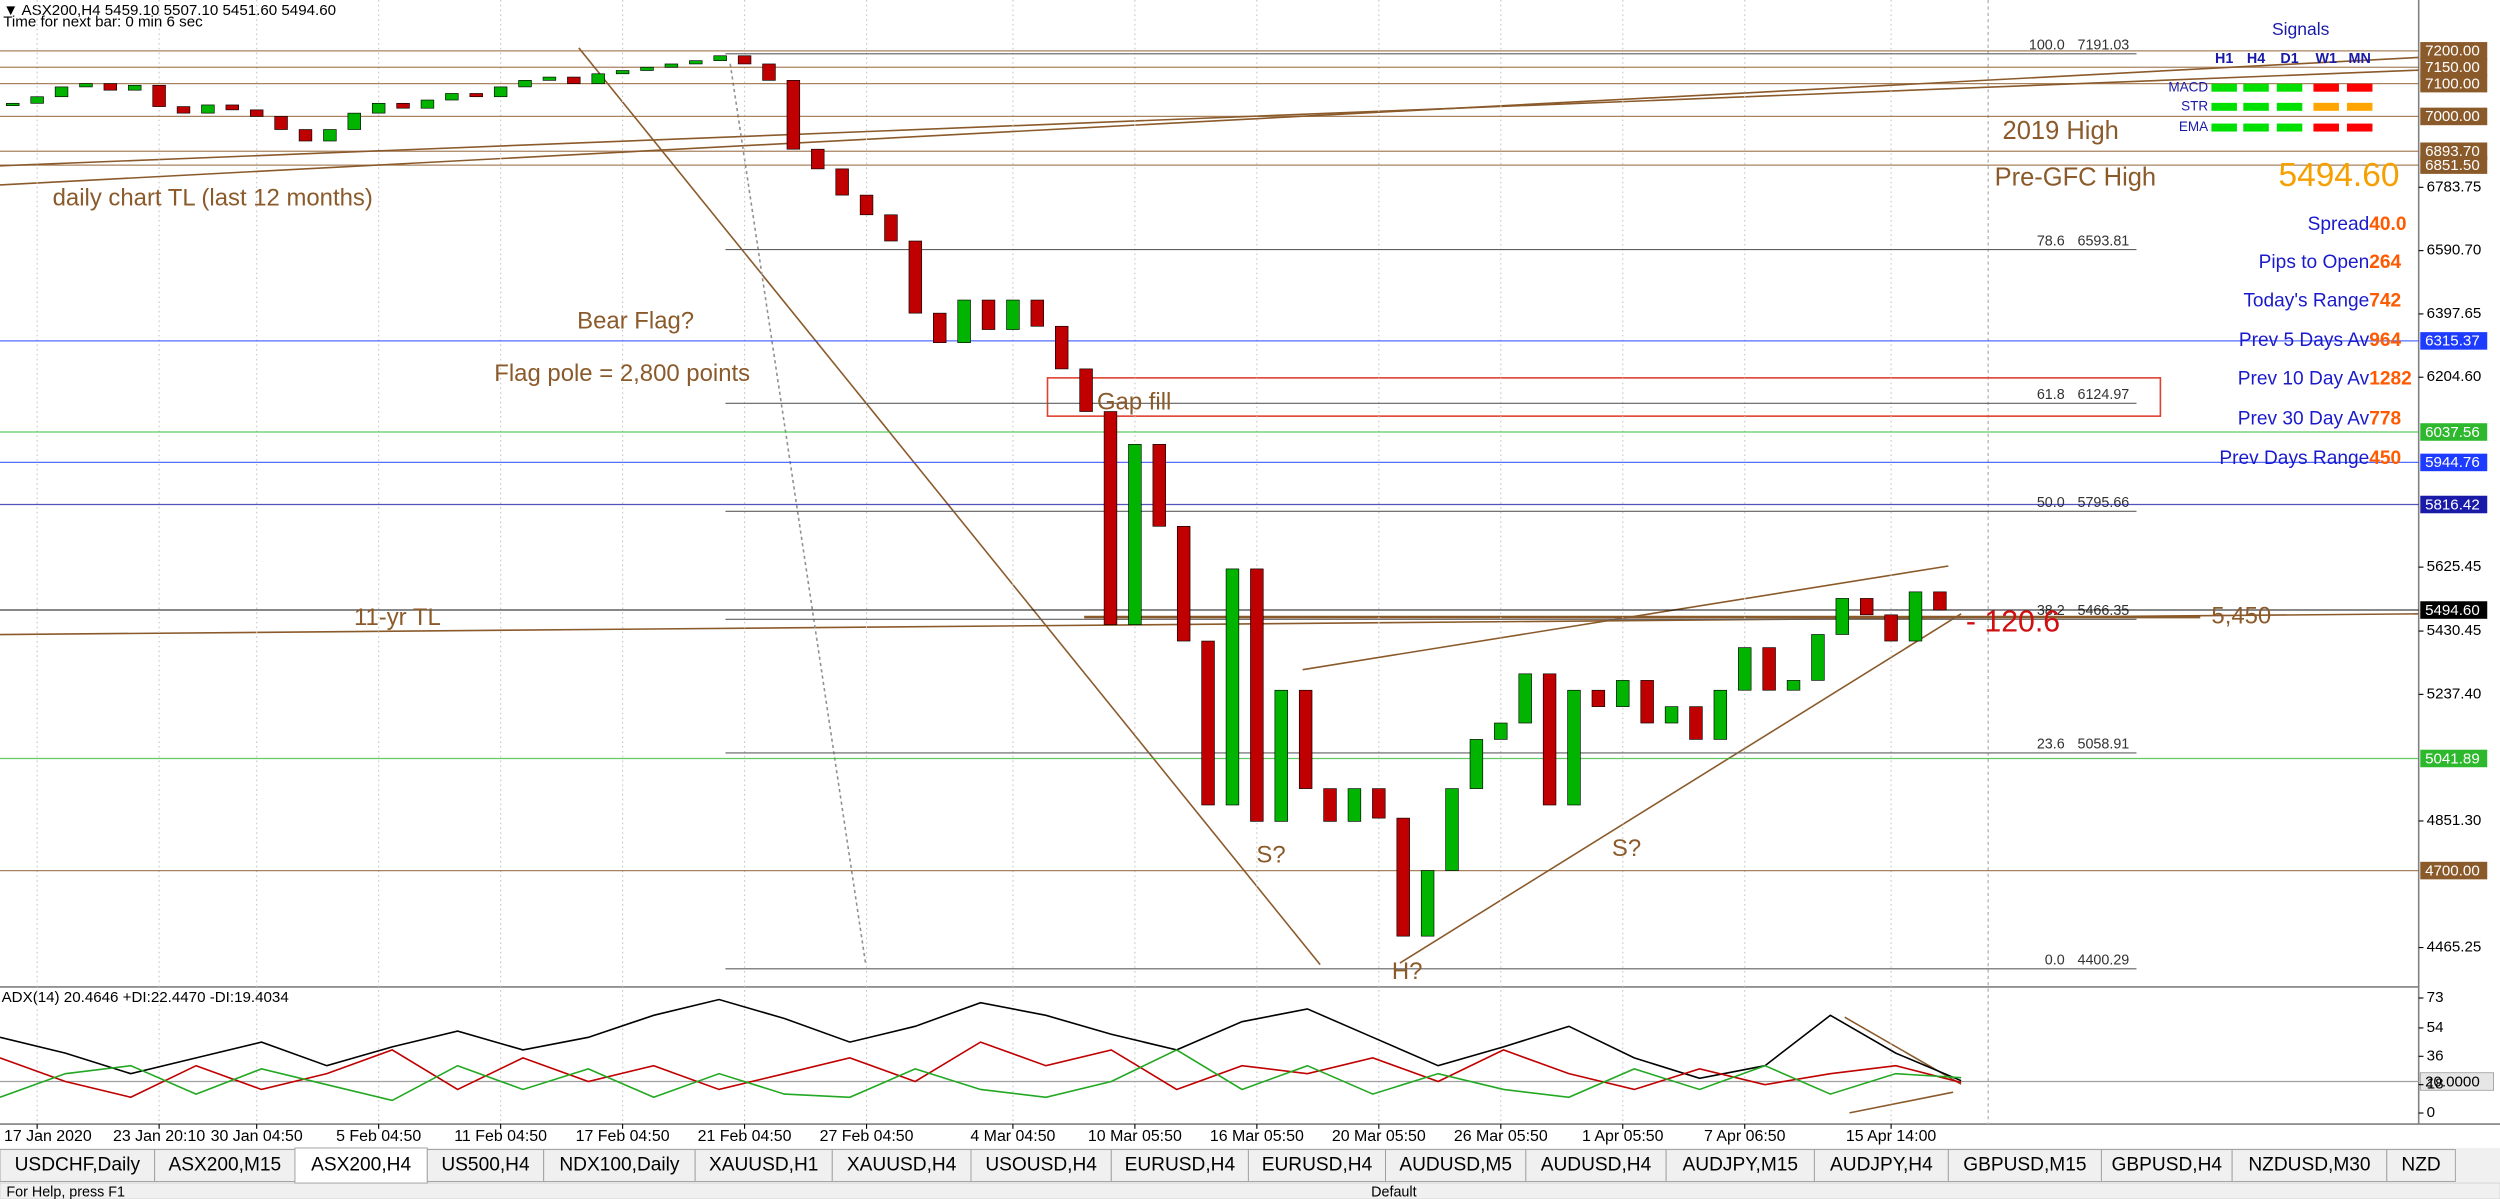 The width and height of the screenshot is (2500, 1199). I want to click on tab-label: USDCHF,Daily, so click(78, 1165).